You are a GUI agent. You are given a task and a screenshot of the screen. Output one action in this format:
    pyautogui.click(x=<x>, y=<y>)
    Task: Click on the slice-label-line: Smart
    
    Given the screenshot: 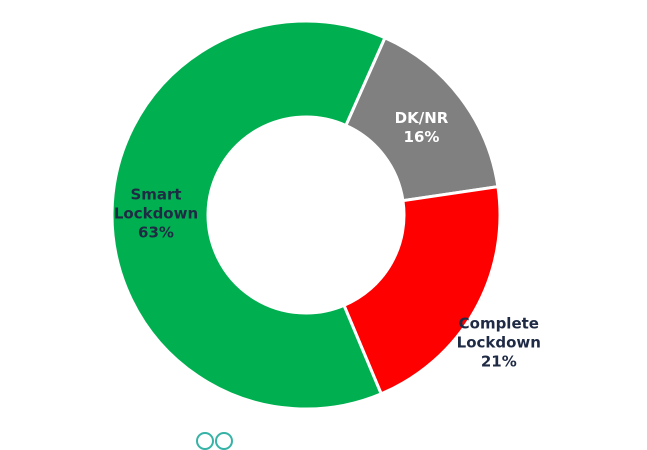 What is the action you would take?
    pyautogui.click(x=155, y=194)
    